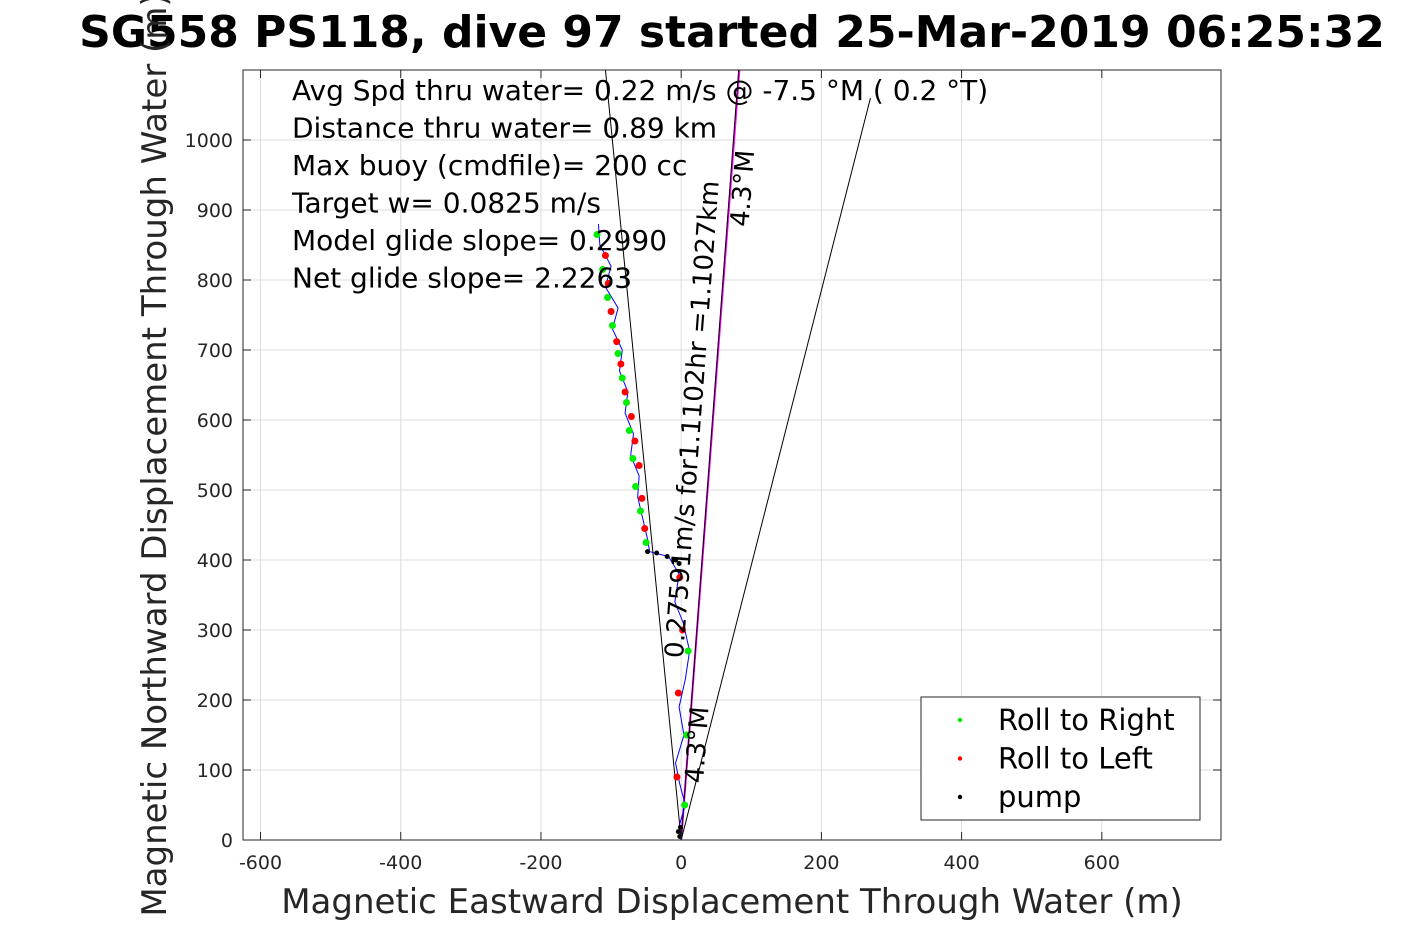  I want to click on legend-marker-roll-to-left, so click(960, 758).